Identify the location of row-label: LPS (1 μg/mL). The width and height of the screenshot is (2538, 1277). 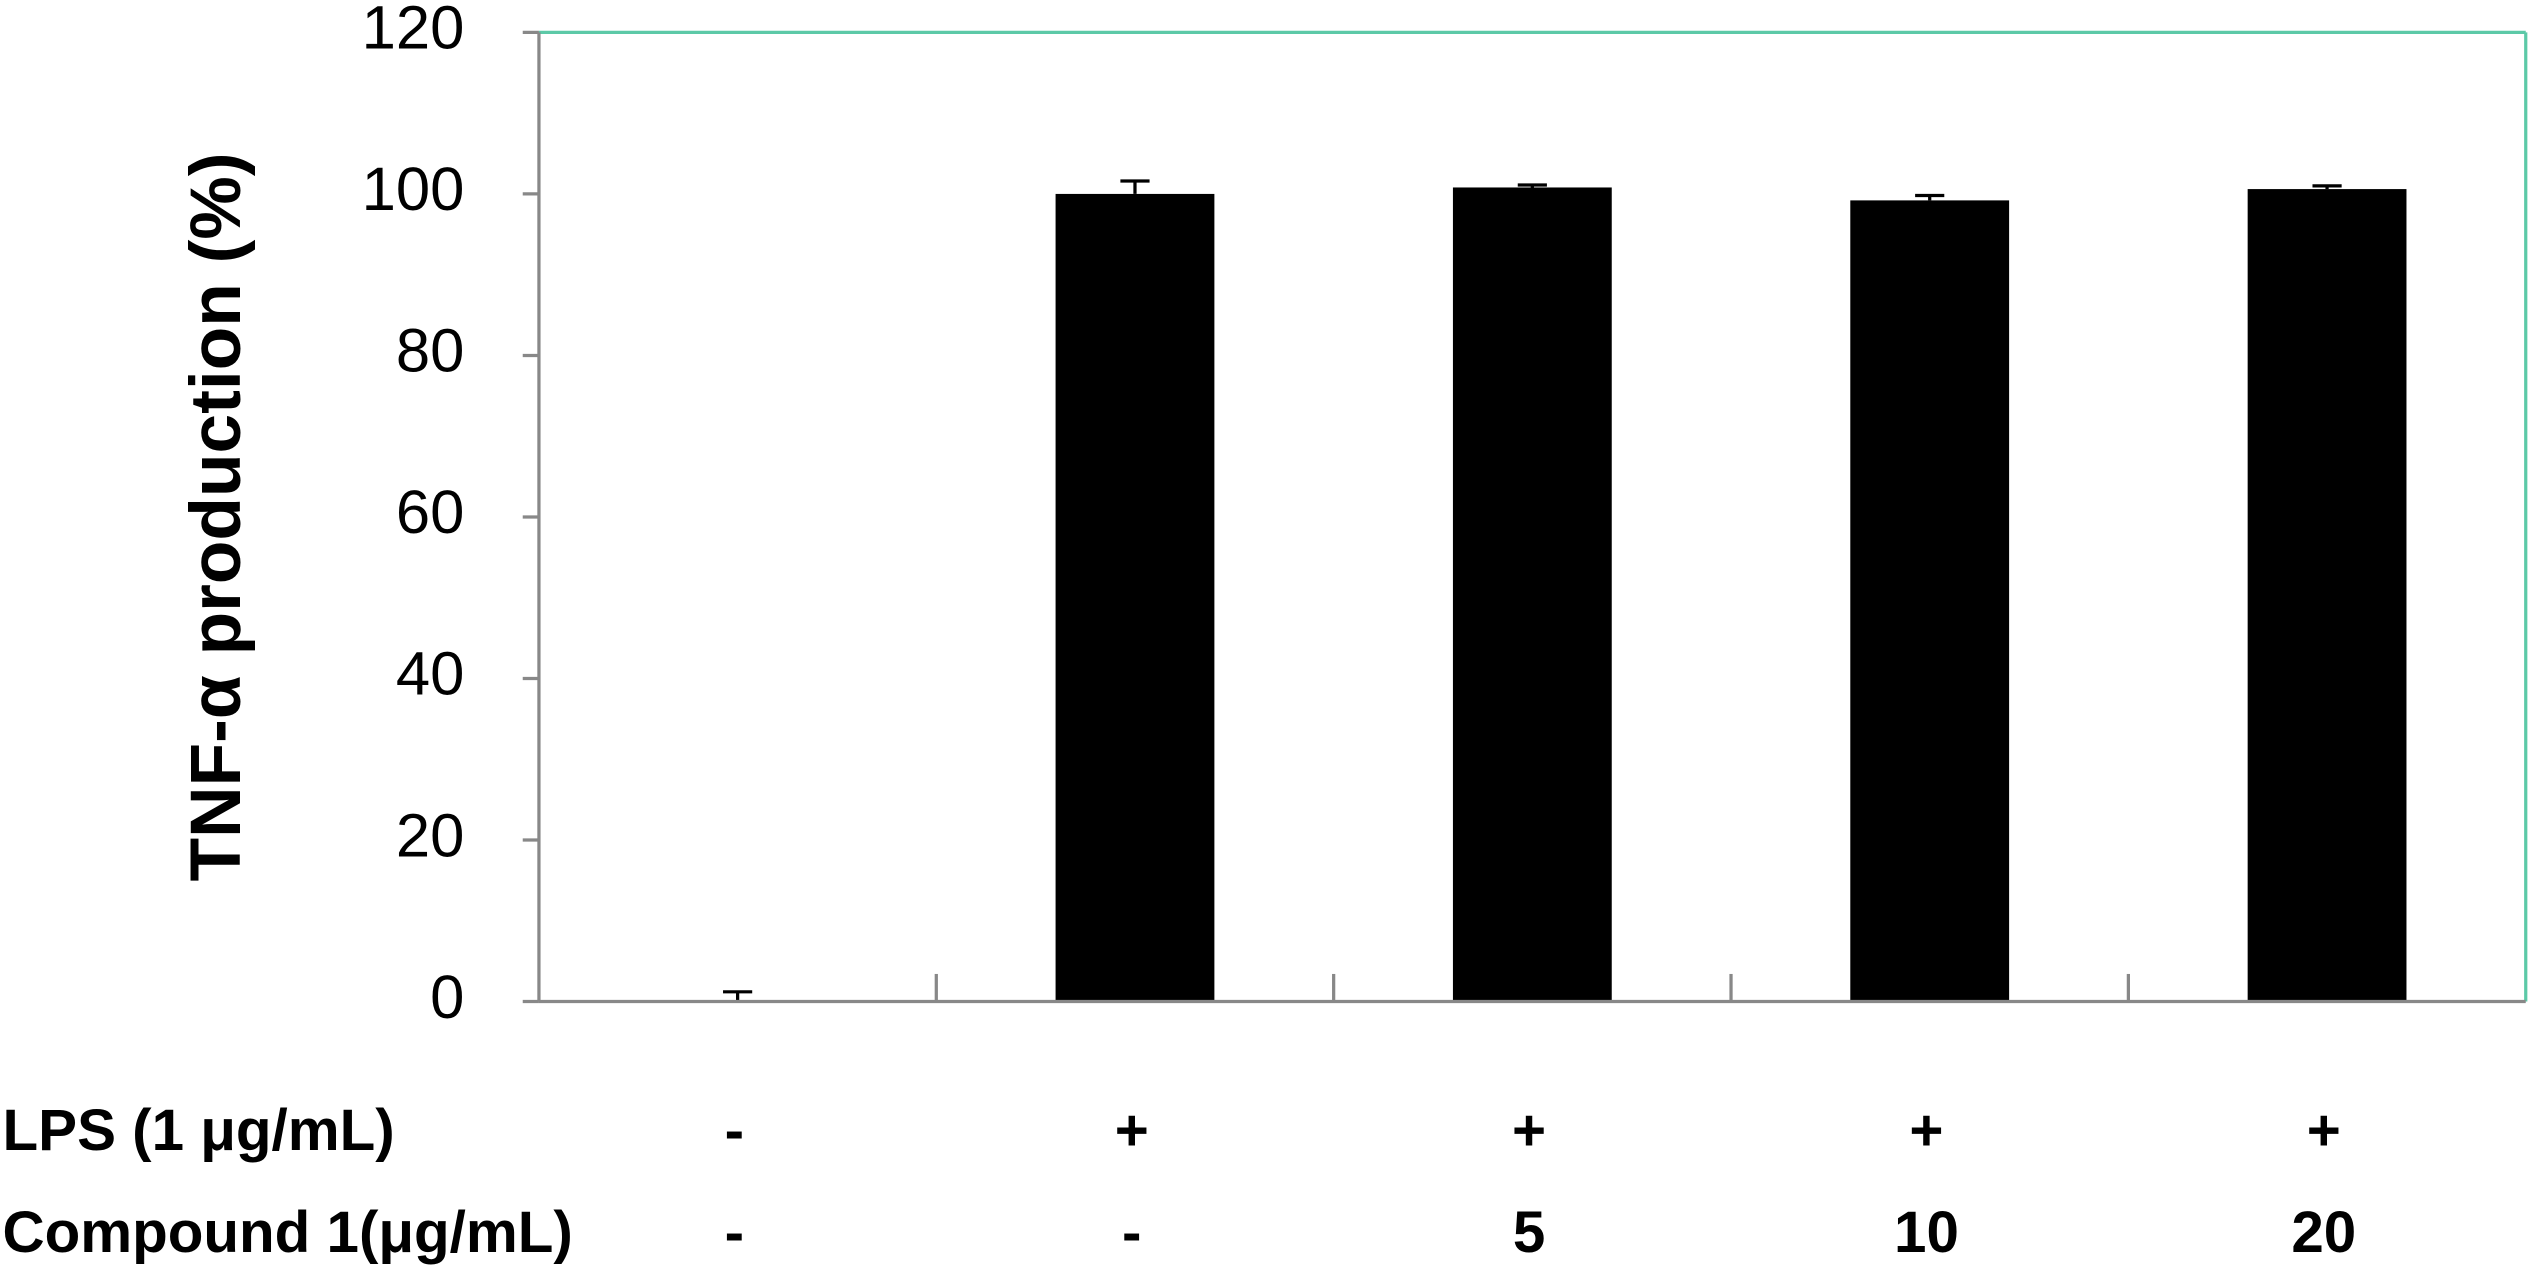
(199, 1130).